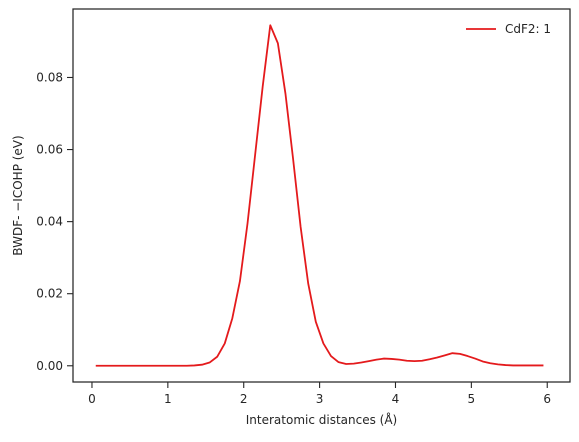  I want to click on x-tick-label: 3, so click(320, 399).